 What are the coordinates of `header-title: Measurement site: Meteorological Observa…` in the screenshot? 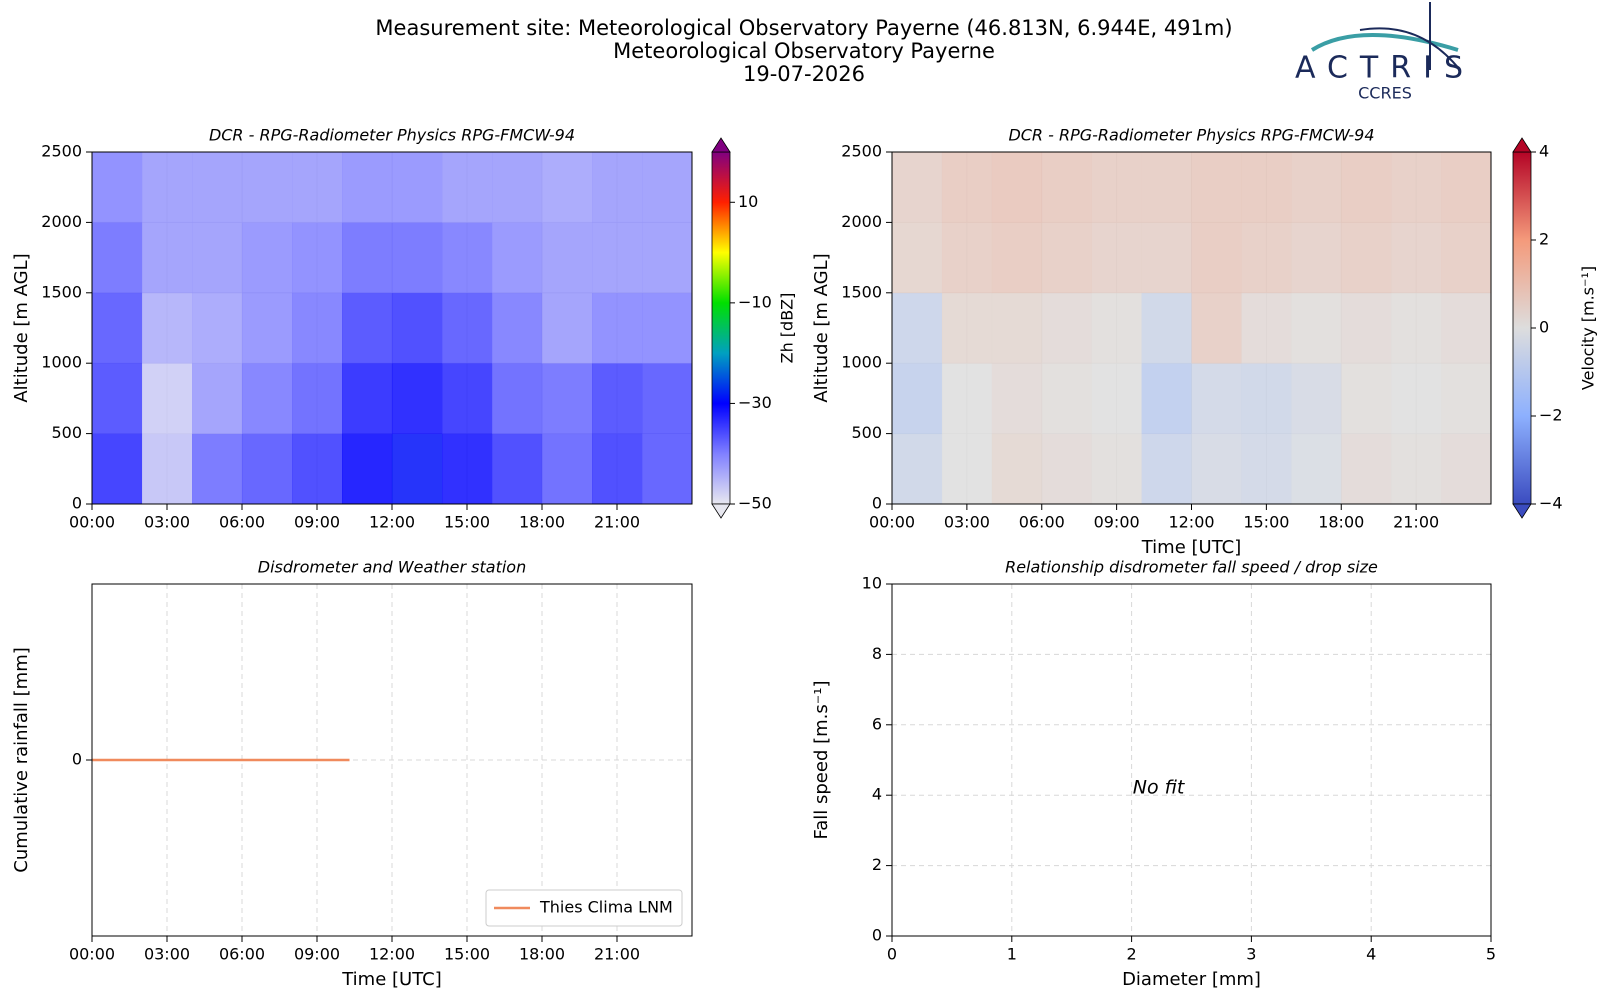 It's located at (803, 28).